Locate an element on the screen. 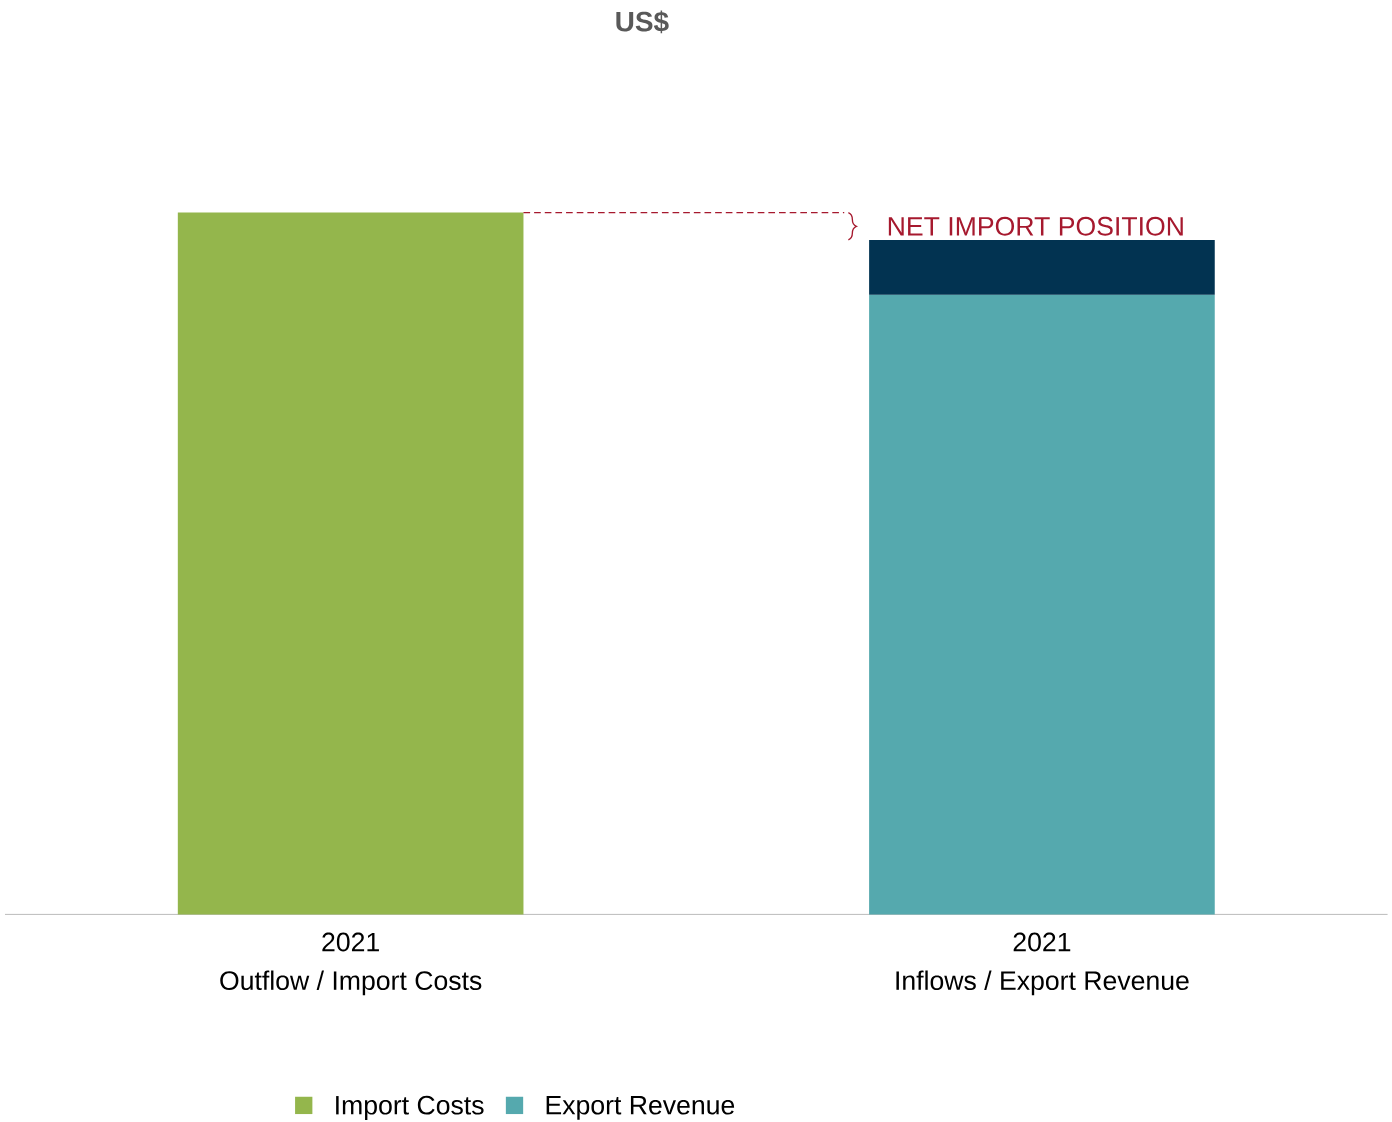  legend-label: Export Revenue is located at coordinates (640, 1108).